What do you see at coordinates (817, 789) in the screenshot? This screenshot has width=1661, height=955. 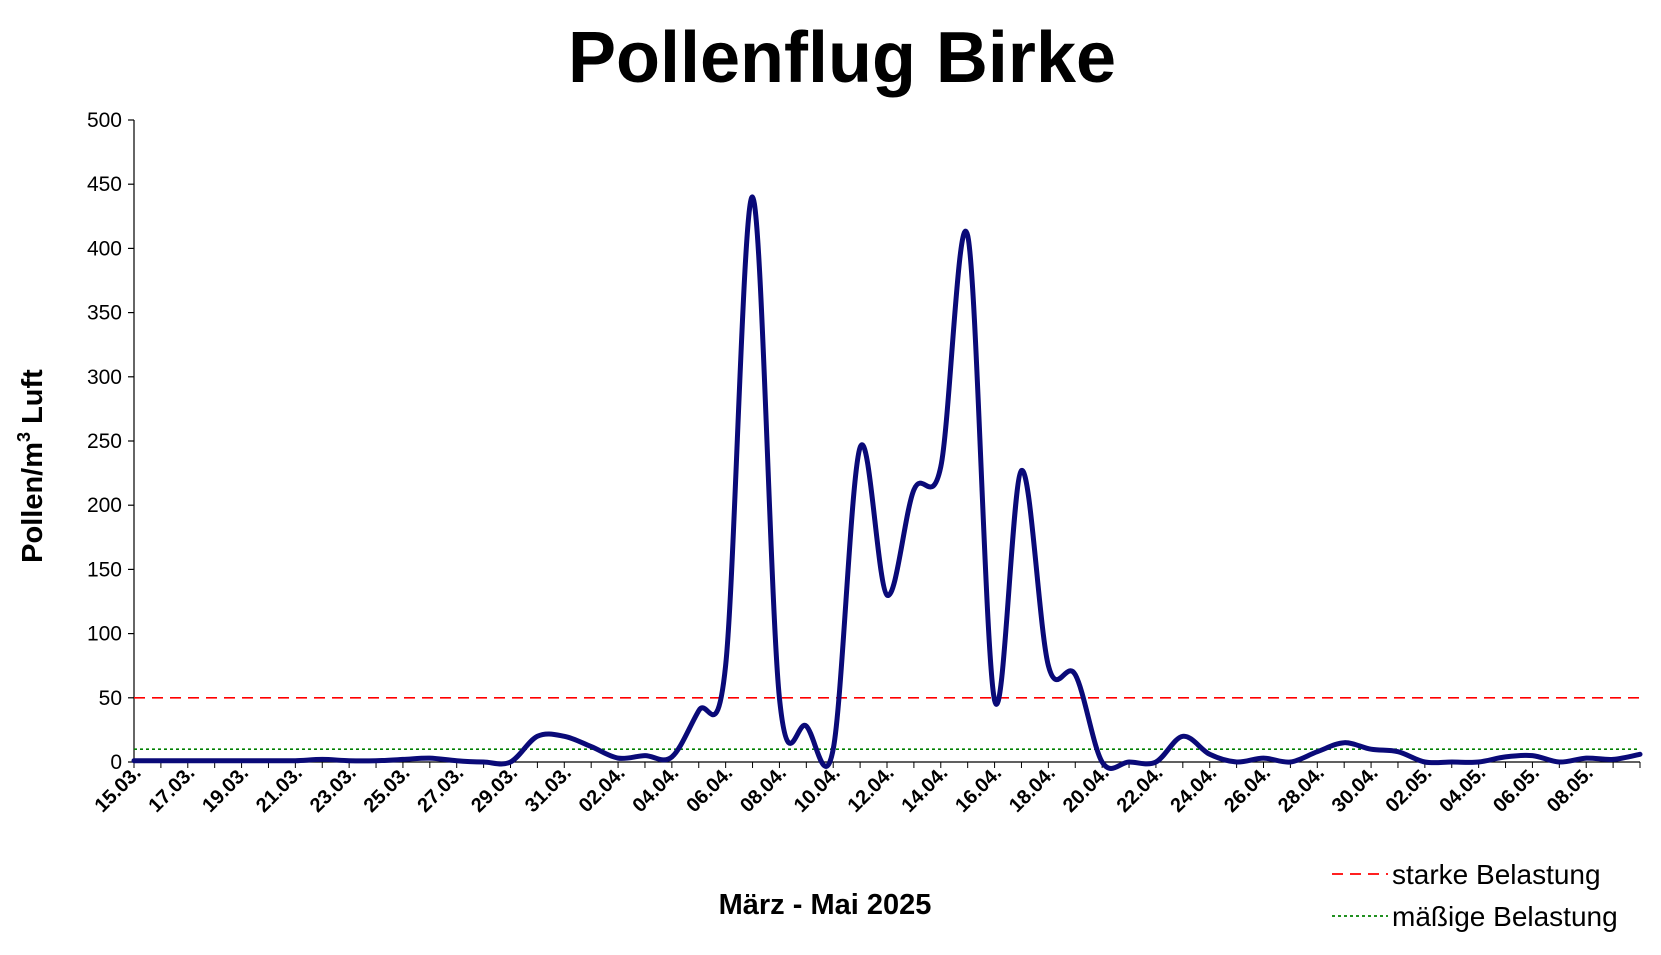 I see `x-tick-label: 10.04.` at bounding box center [817, 789].